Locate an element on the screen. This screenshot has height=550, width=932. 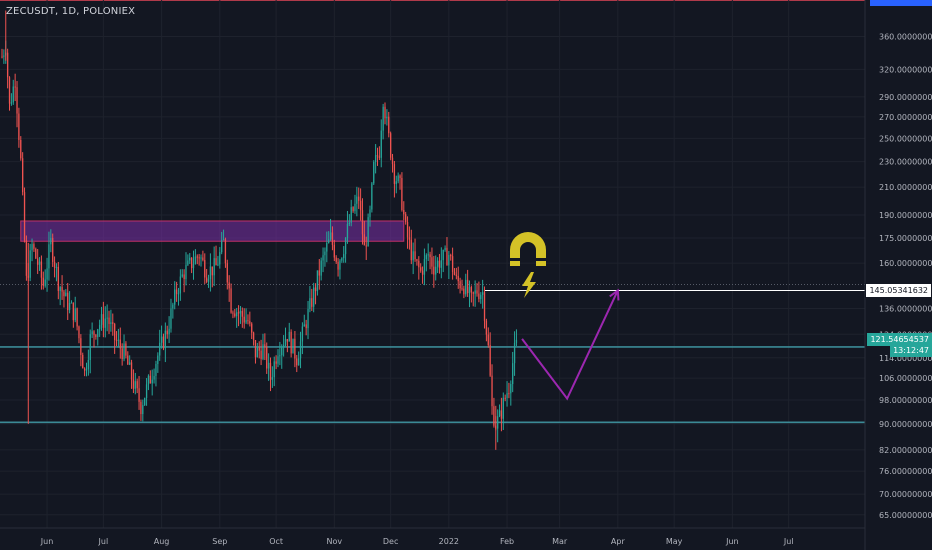
x-tick-label: Jul is located at coordinates (103, 541).